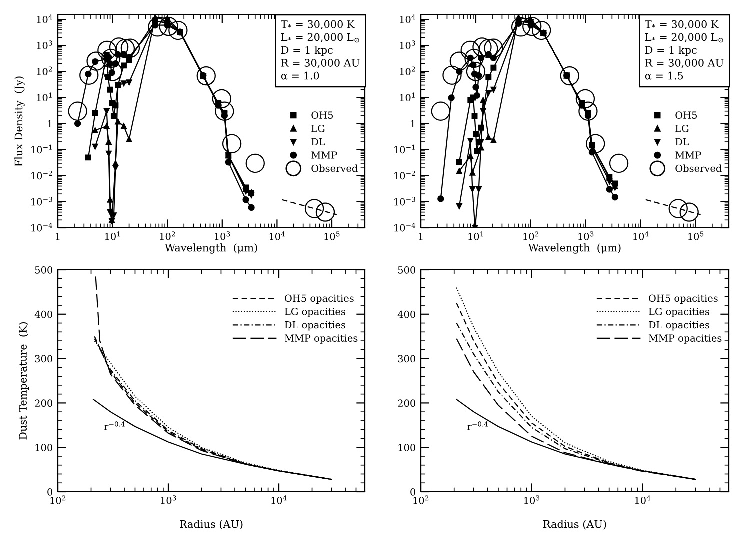  What do you see at coordinates (664, 76) in the screenshot?
I see `annotation: α = 1.5` at bounding box center [664, 76].